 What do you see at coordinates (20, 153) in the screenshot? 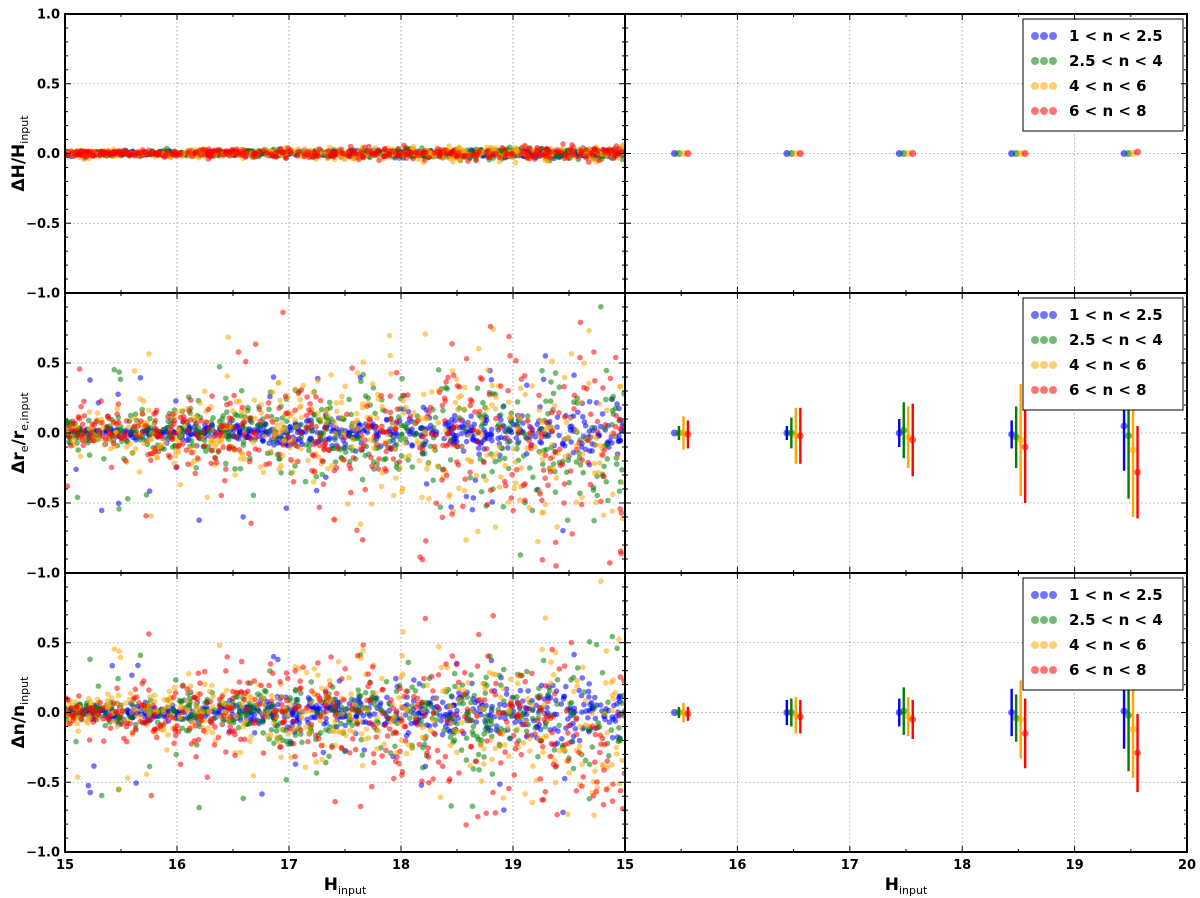
I see `y-axis-label: ΔH/Hinput` at bounding box center [20, 153].